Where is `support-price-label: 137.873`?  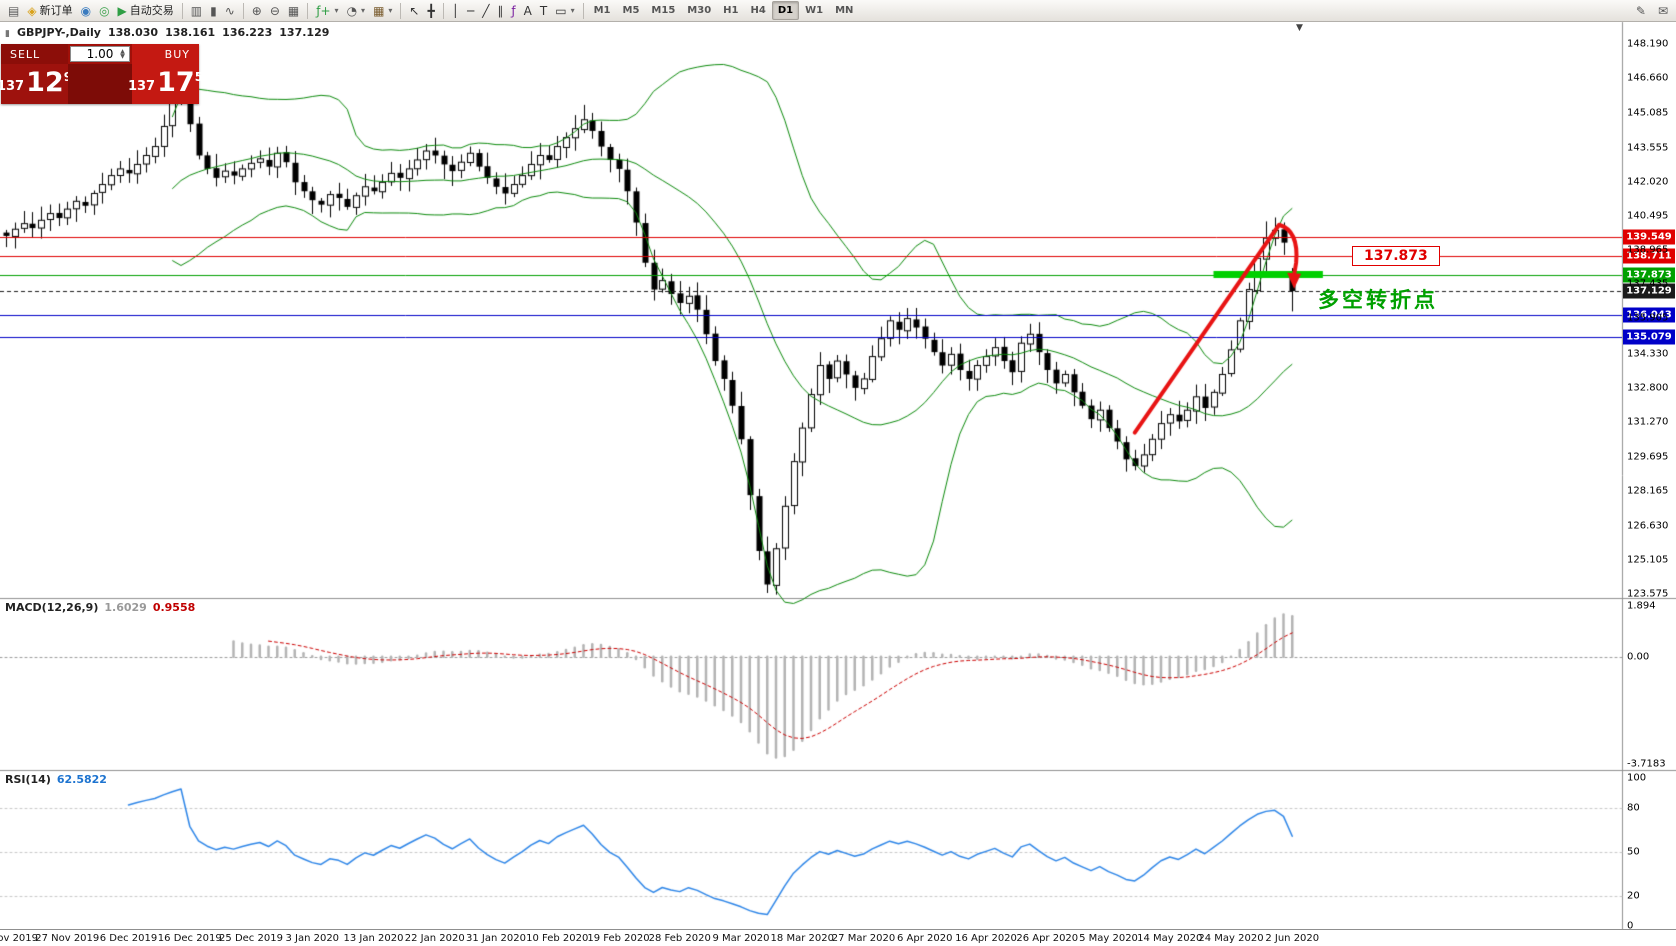
support-price-label: 137.873 is located at coordinates (1649, 275).